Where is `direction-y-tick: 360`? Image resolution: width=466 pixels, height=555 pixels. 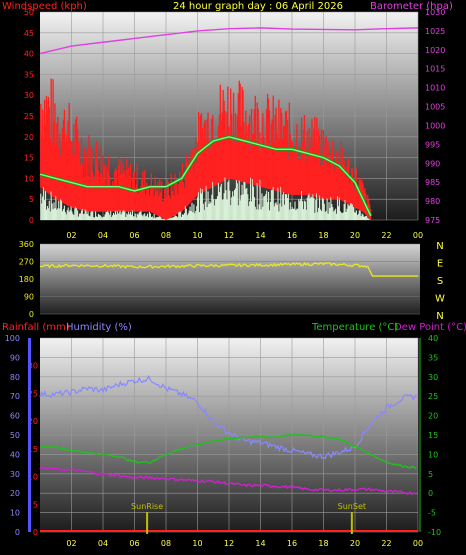
direction-y-tick: 360 is located at coordinates (26, 244).